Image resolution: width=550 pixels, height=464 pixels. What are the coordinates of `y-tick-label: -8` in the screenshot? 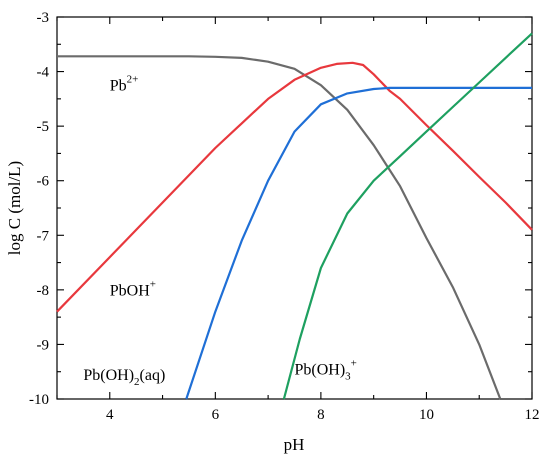 It's located at (43, 291).